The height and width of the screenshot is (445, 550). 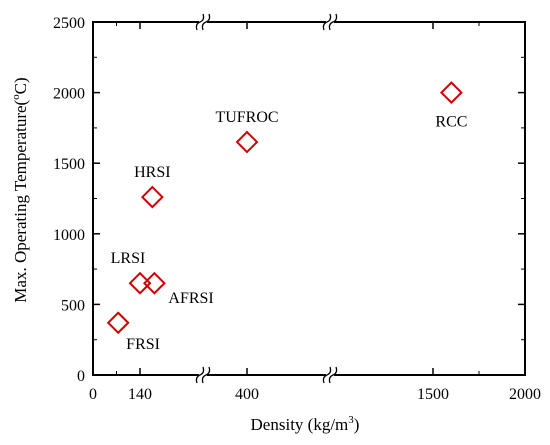 What do you see at coordinates (140, 394) in the screenshot?
I see `x-tick-label: 140` at bounding box center [140, 394].